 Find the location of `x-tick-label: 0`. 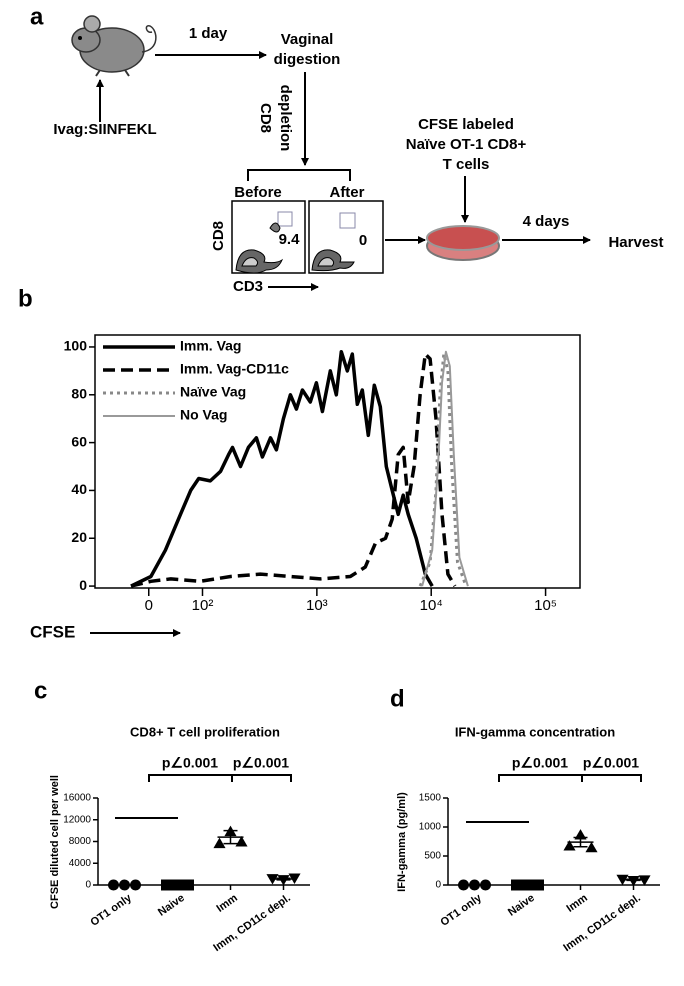

x-tick-label: 0 is located at coordinates (149, 605).